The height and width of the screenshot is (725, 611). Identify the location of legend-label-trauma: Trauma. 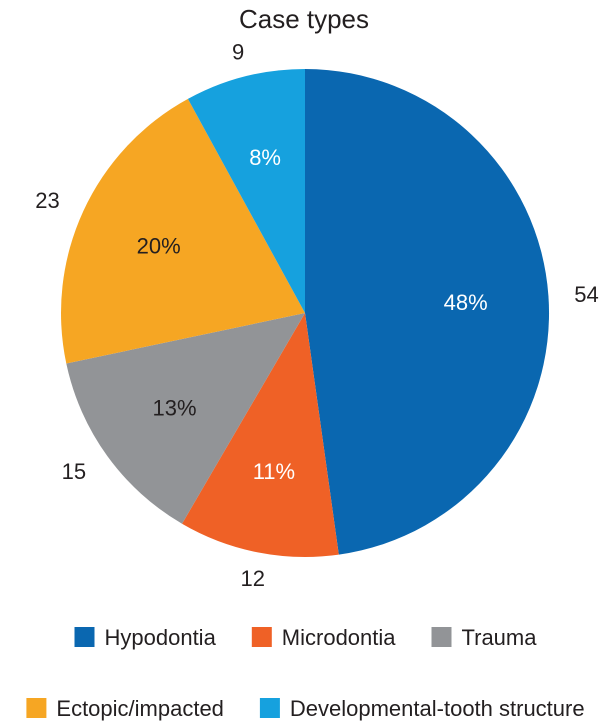
(500, 637).